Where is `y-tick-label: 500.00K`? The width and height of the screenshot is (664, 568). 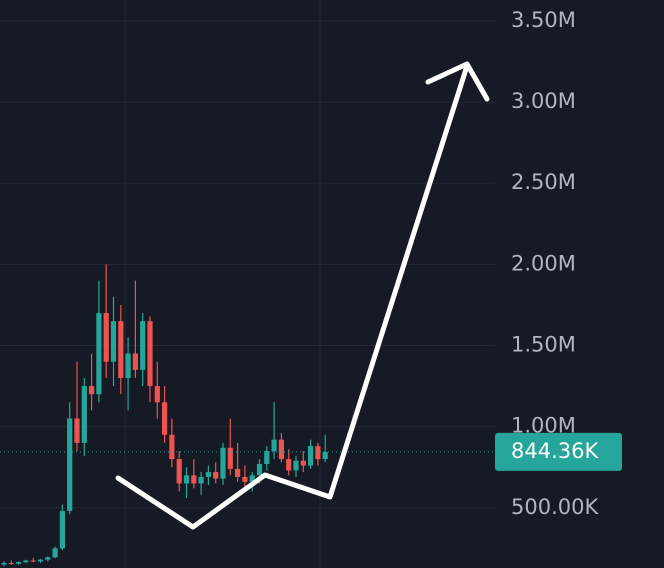
y-tick-label: 500.00K is located at coordinates (555, 507).